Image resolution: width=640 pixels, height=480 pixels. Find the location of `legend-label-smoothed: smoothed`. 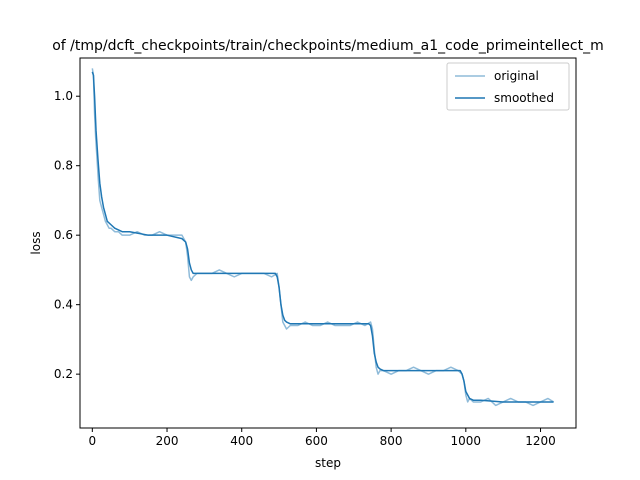

legend-label-smoothed: smoothed is located at coordinates (524, 98).